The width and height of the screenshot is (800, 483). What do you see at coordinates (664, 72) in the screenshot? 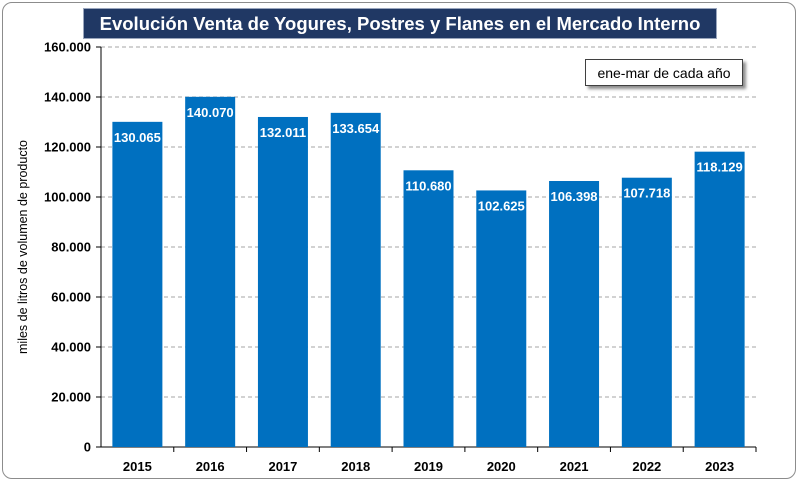
I see `period-note: ene-mar de cada año` at bounding box center [664, 72].